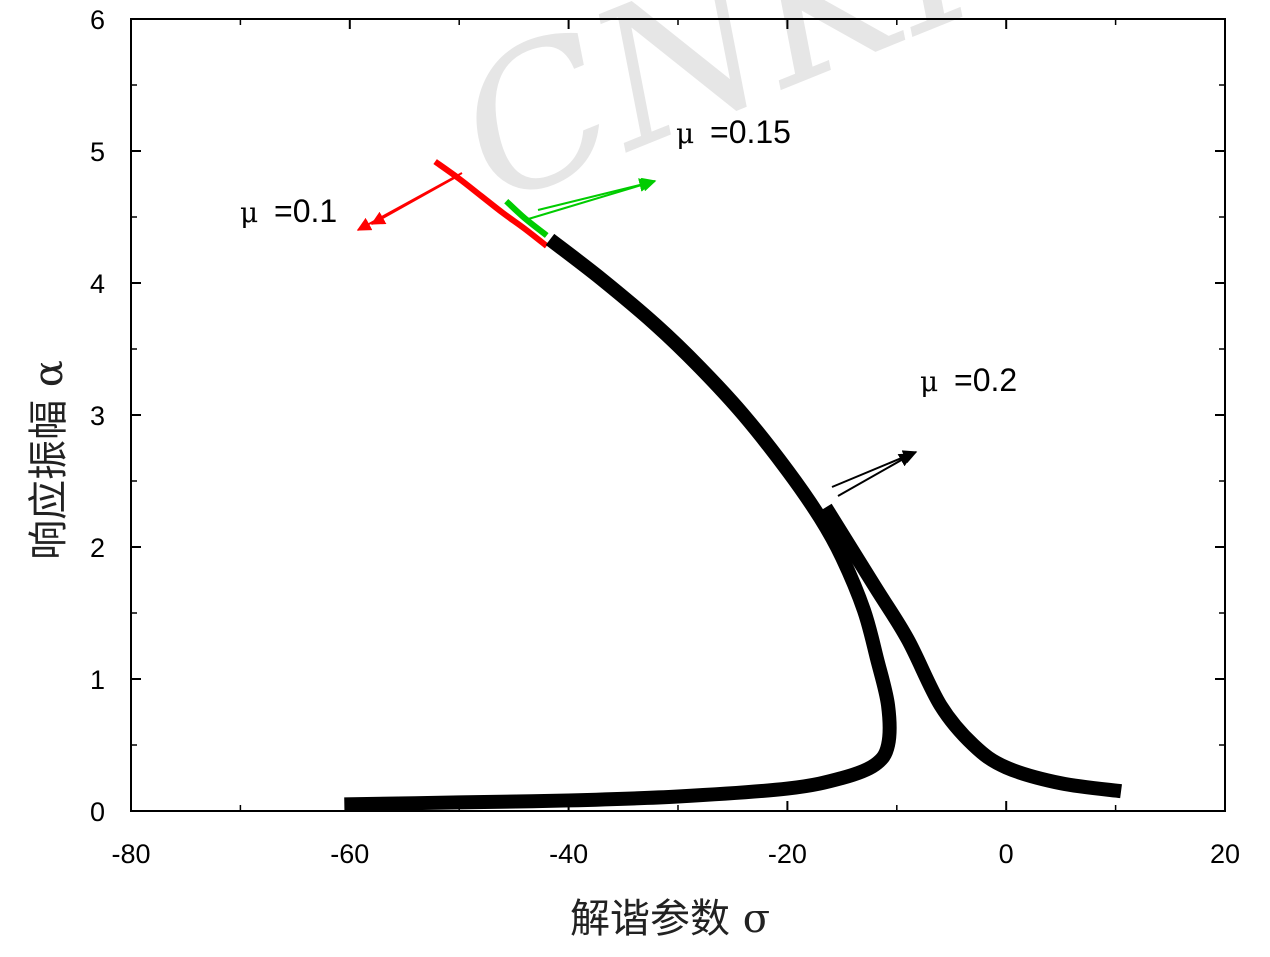  Describe the element at coordinates (97, 152) in the screenshot. I see `y-tick-label: 5` at that location.